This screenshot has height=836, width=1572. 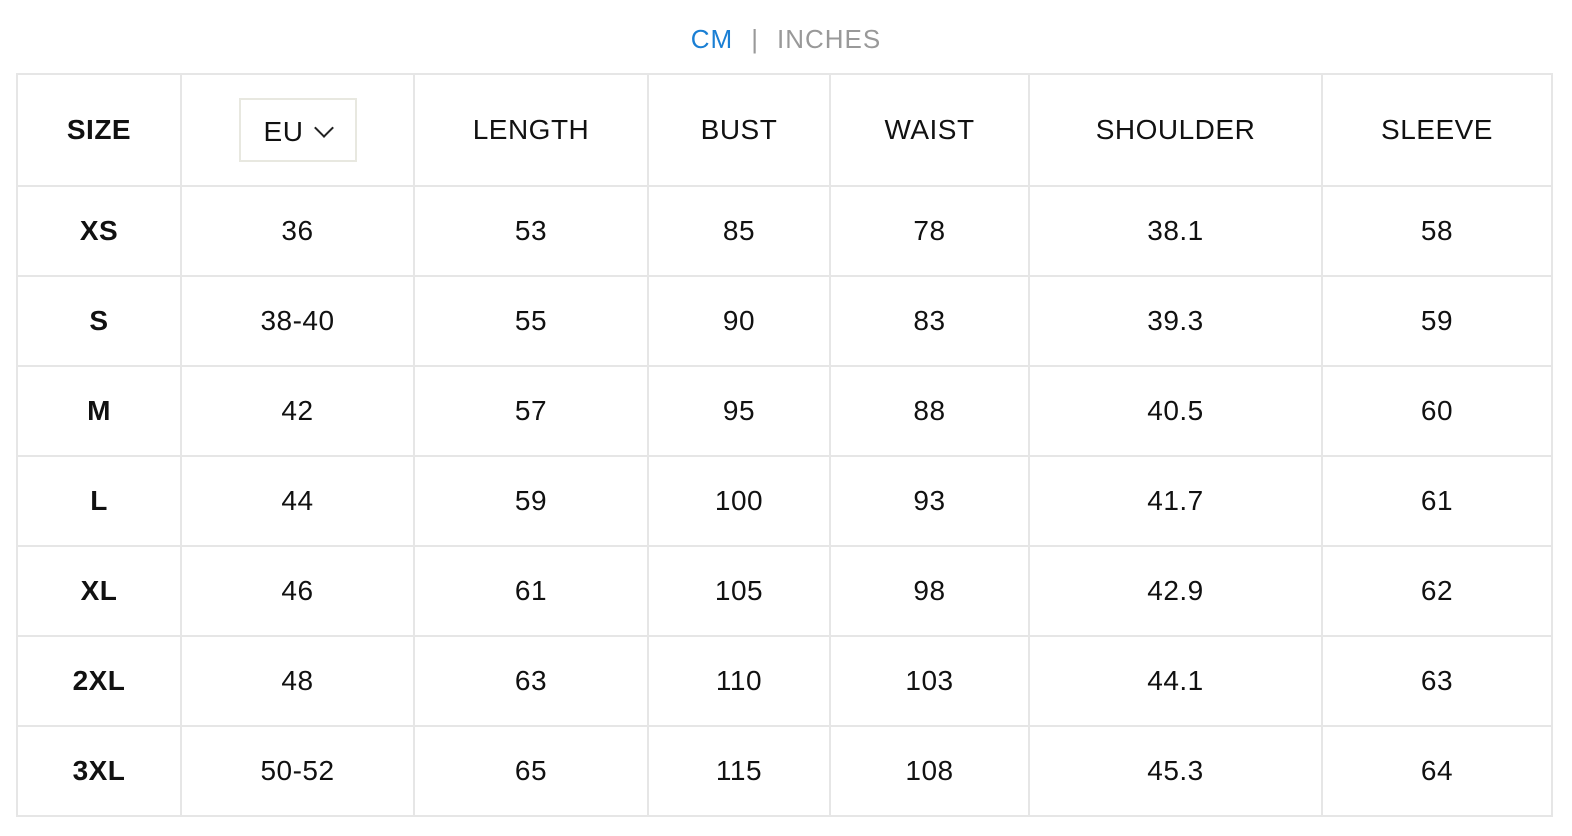 I want to click on cell-waist: 108, so click(x=929, y=771).